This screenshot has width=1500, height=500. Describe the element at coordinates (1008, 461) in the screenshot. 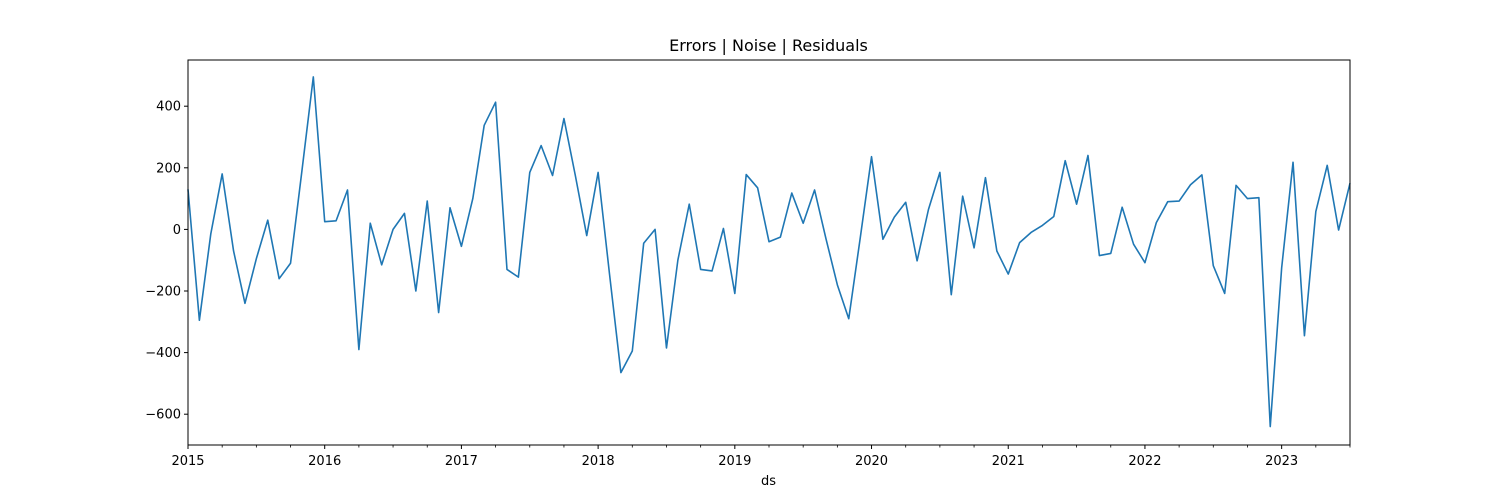

I see `x-tick-label: 2021` at that location.